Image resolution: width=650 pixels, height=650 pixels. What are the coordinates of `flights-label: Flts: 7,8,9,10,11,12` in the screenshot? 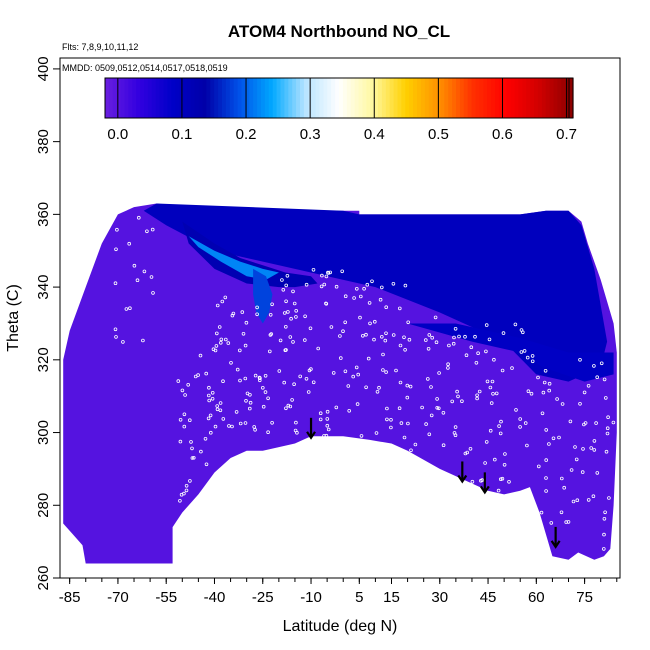 It's located at (100, 47).